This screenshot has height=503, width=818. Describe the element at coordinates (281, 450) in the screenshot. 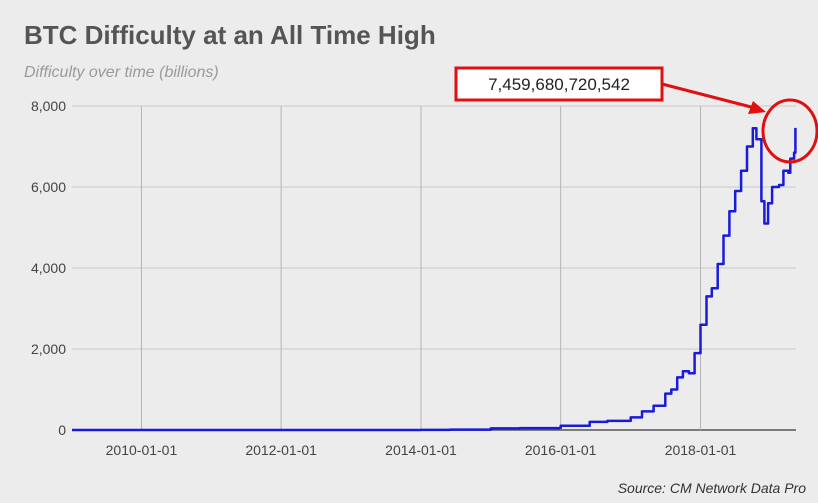

I see `x-tick-label: 2012-01-01` at that location.